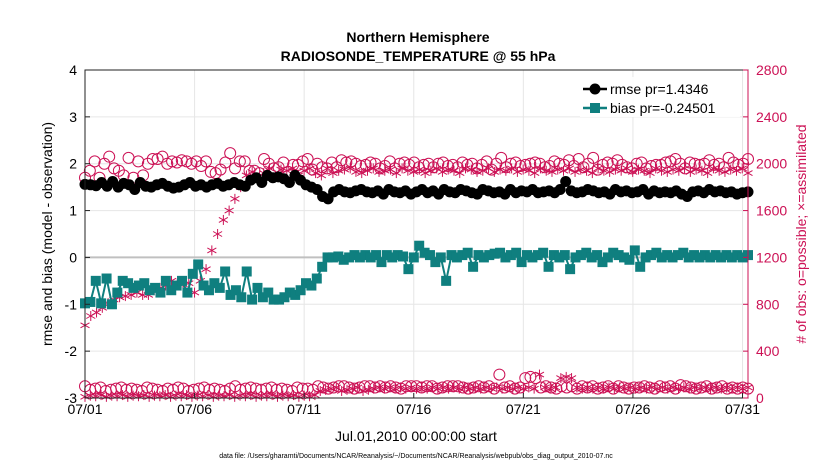 Image resolution: width=830 pixels, height=470 pixels. What do you see at coordinates (73, 117) in the screenshot?
I see `y-tick-label-left: 3` at bounding box center [73, 117].